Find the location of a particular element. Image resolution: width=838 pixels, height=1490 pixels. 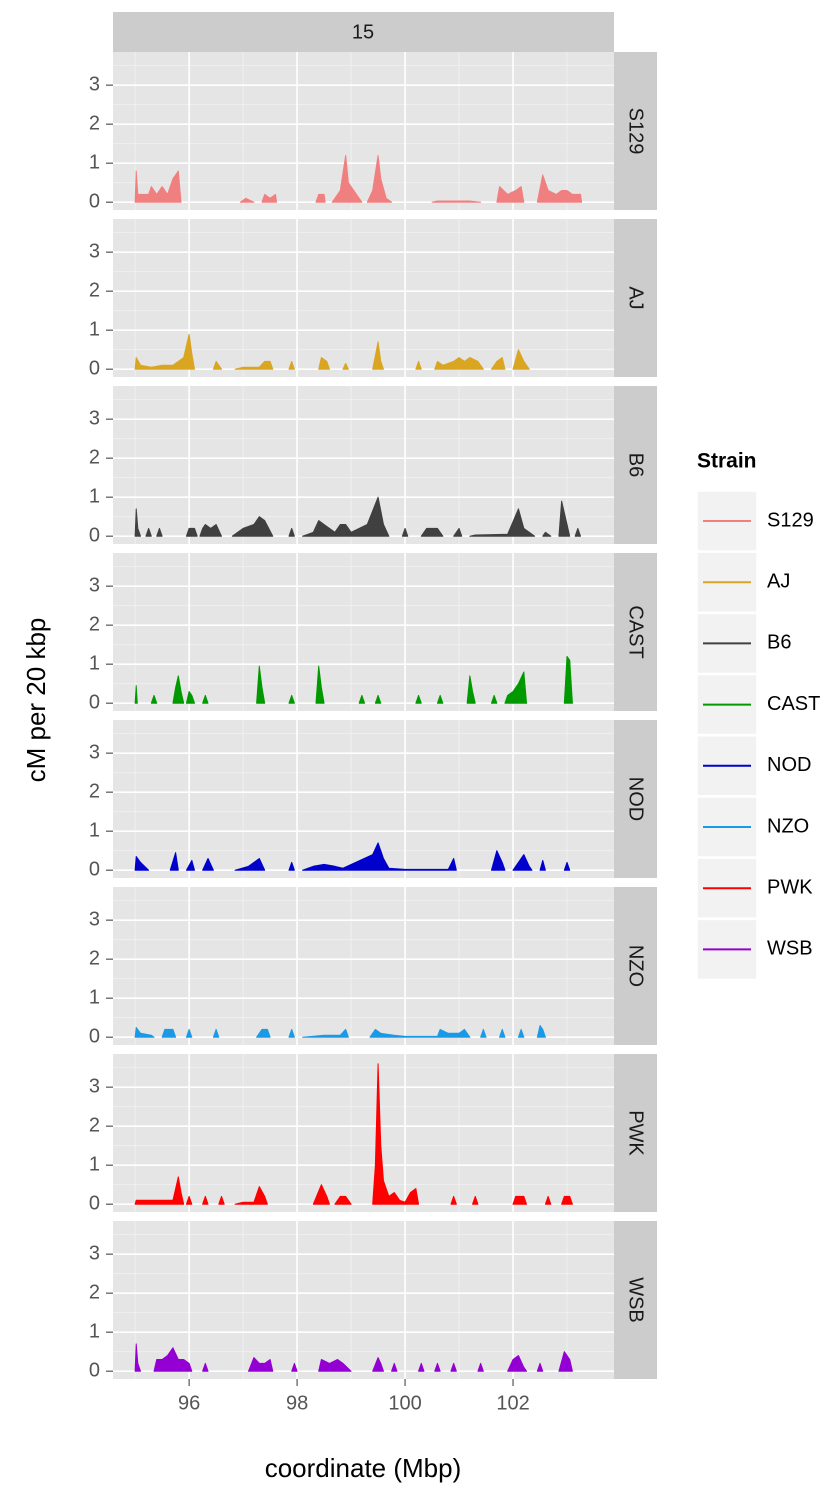

legend-label: NOD is located at coordinates (789, 765).